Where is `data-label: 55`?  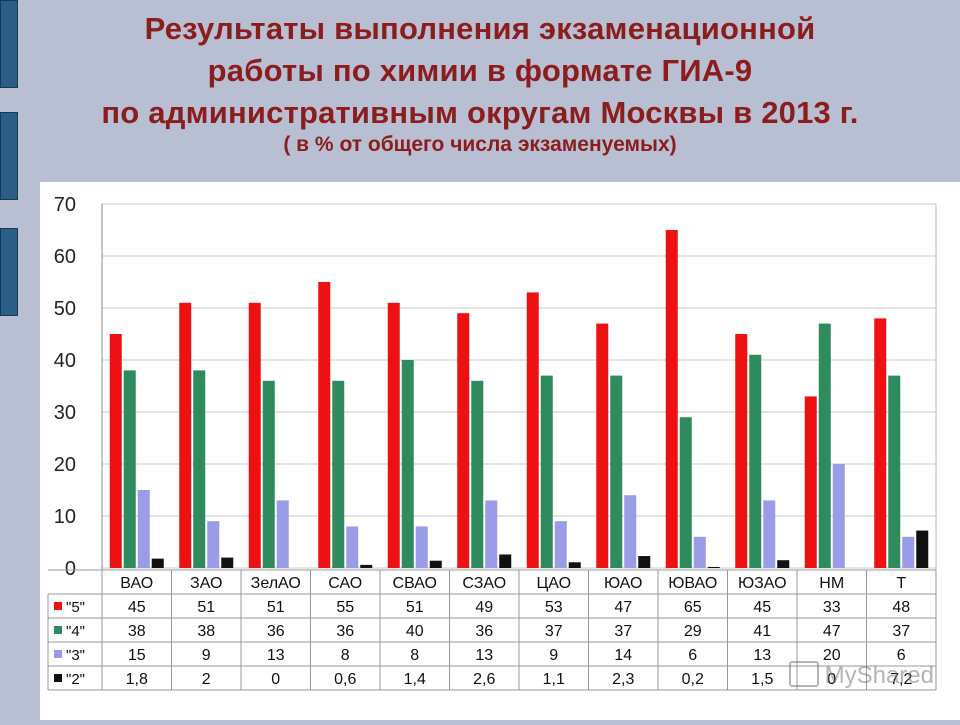 data-label: 55 is located at coordinates (345, 607).